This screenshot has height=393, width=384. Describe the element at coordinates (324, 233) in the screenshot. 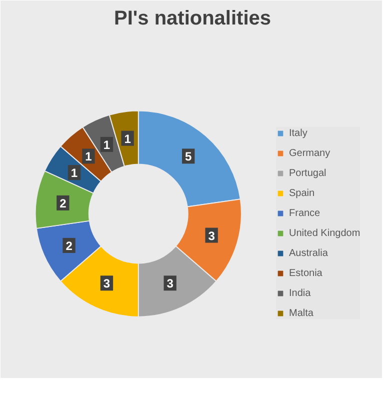

I see `legend-label: United Kingdom` at that location.